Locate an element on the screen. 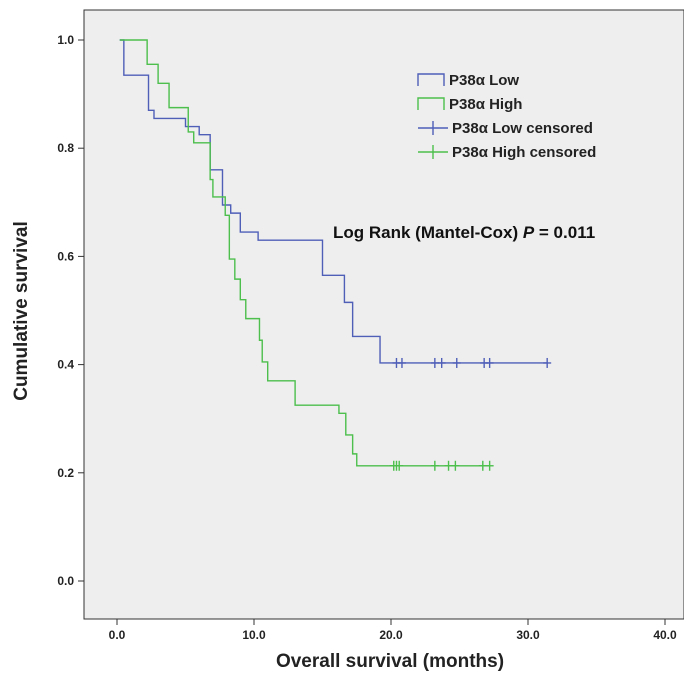 Image resolution: width=684 pixels, height=686 pixels. legend-label: P38α High is located at coordinates (485, 104).